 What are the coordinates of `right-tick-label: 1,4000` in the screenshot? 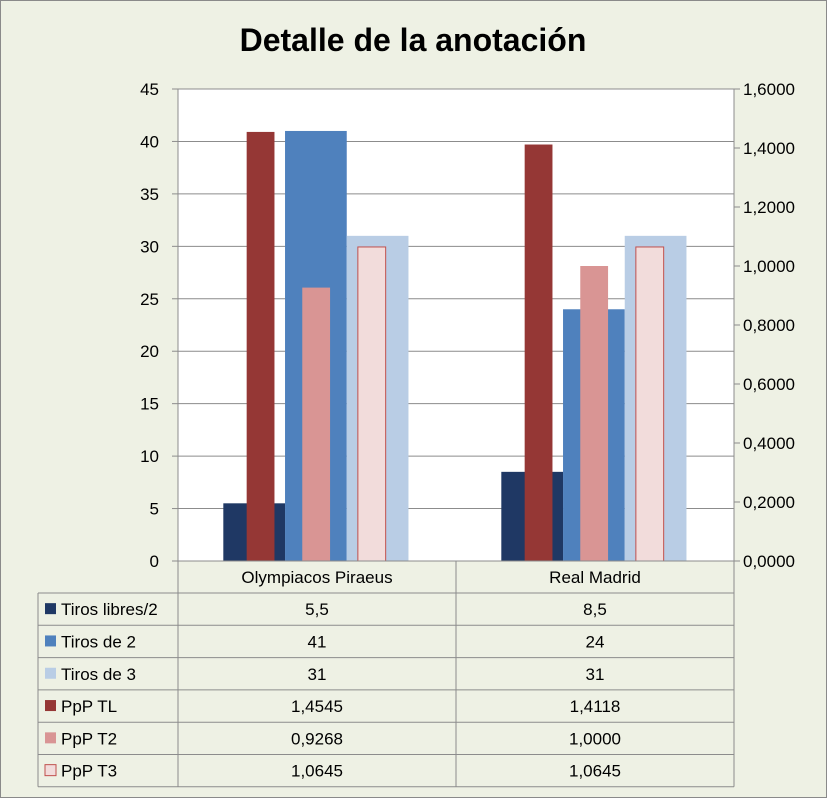 It's located at (769, 148).